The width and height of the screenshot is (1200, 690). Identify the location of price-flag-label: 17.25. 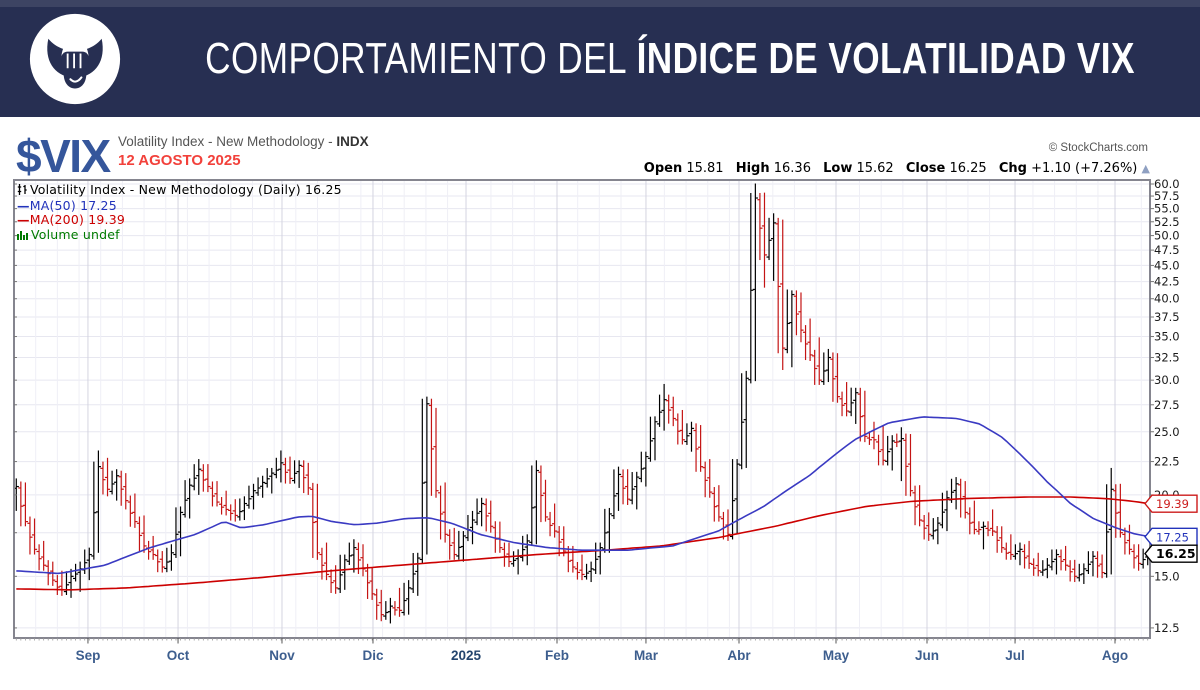
(1172, 537).